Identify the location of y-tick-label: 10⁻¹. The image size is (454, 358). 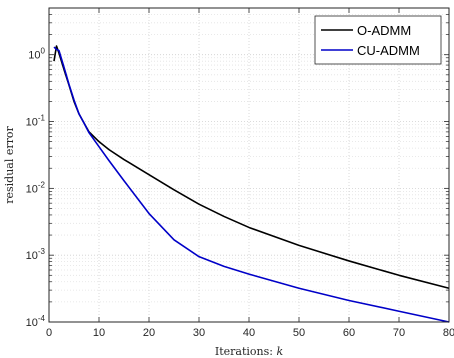
(36, 121).